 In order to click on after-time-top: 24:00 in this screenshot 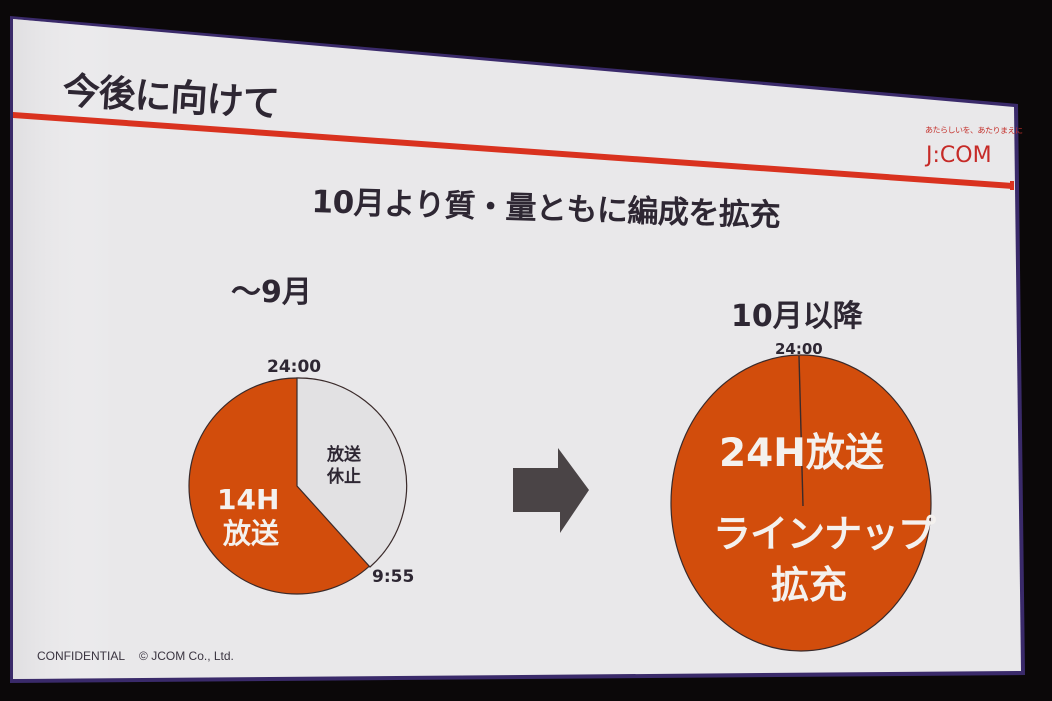, I will do `click(799, 349)`.